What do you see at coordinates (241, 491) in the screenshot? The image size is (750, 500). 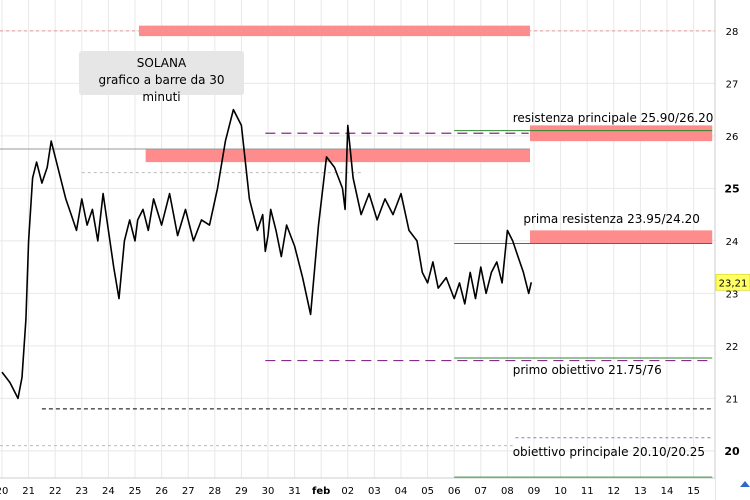 I see `x-tick-label: 29` at bounding box center [241, 491].